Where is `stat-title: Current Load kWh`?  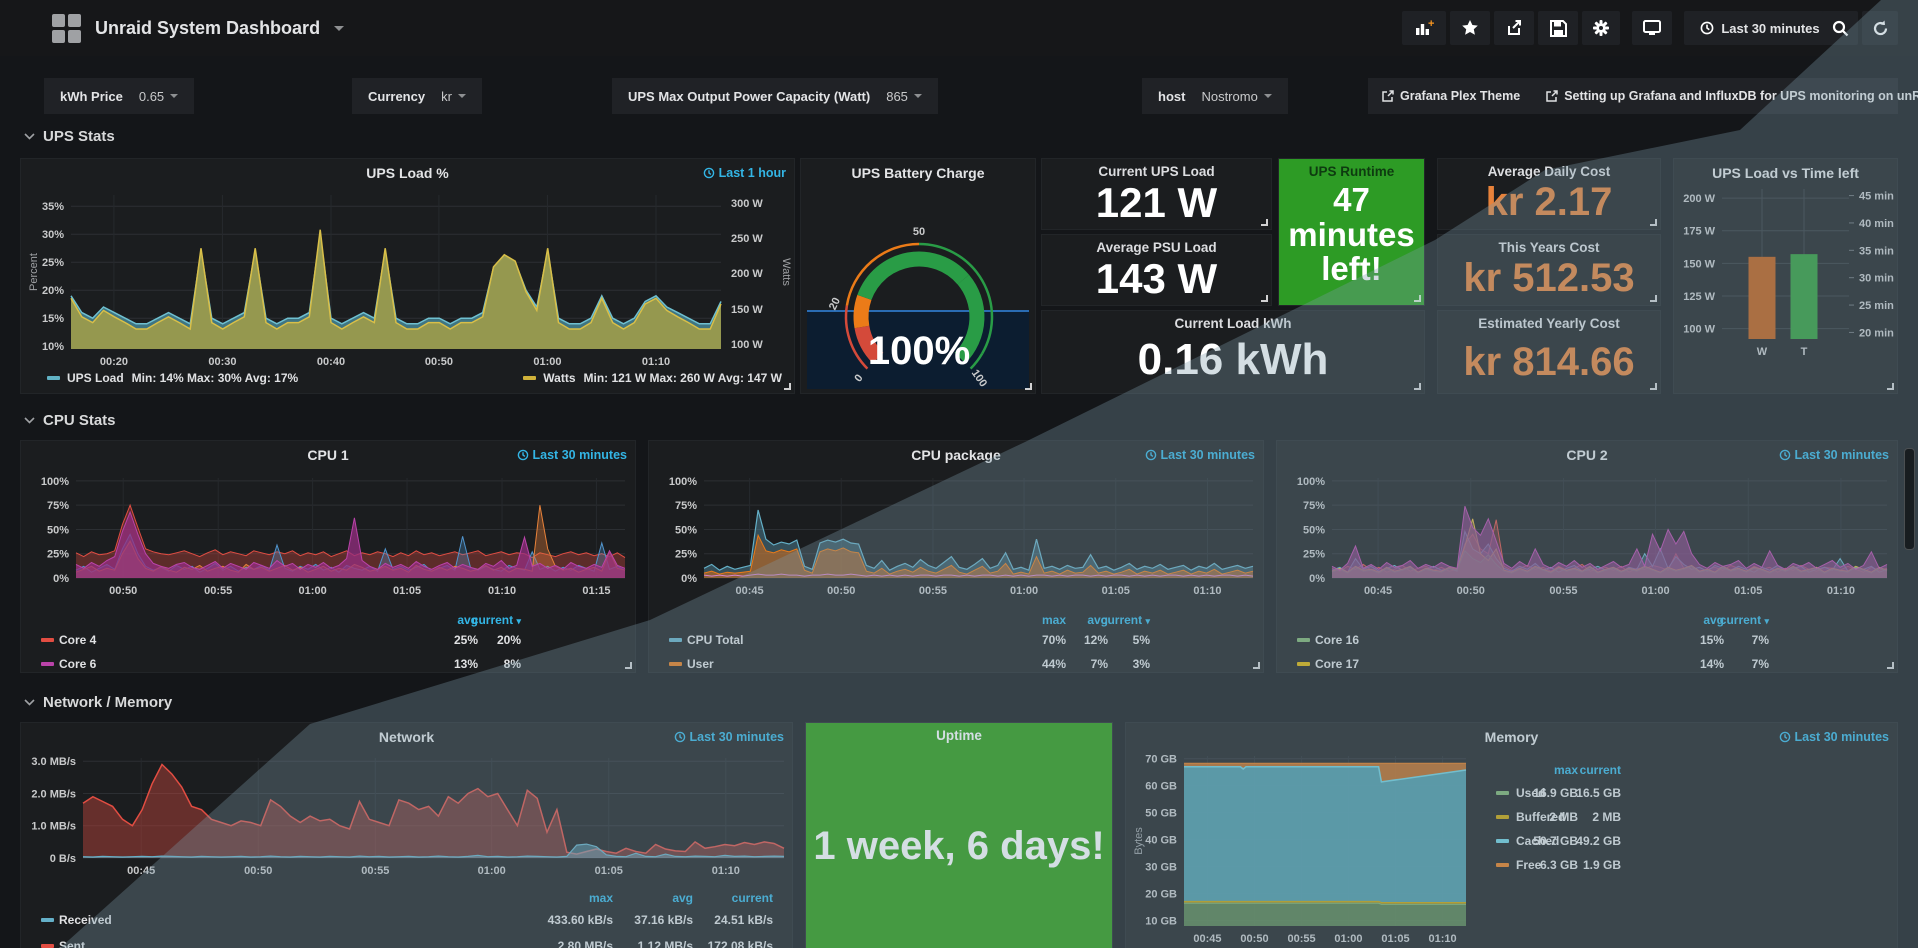 stat-title: Current Load kWh is located at coordinates (1233, 323).